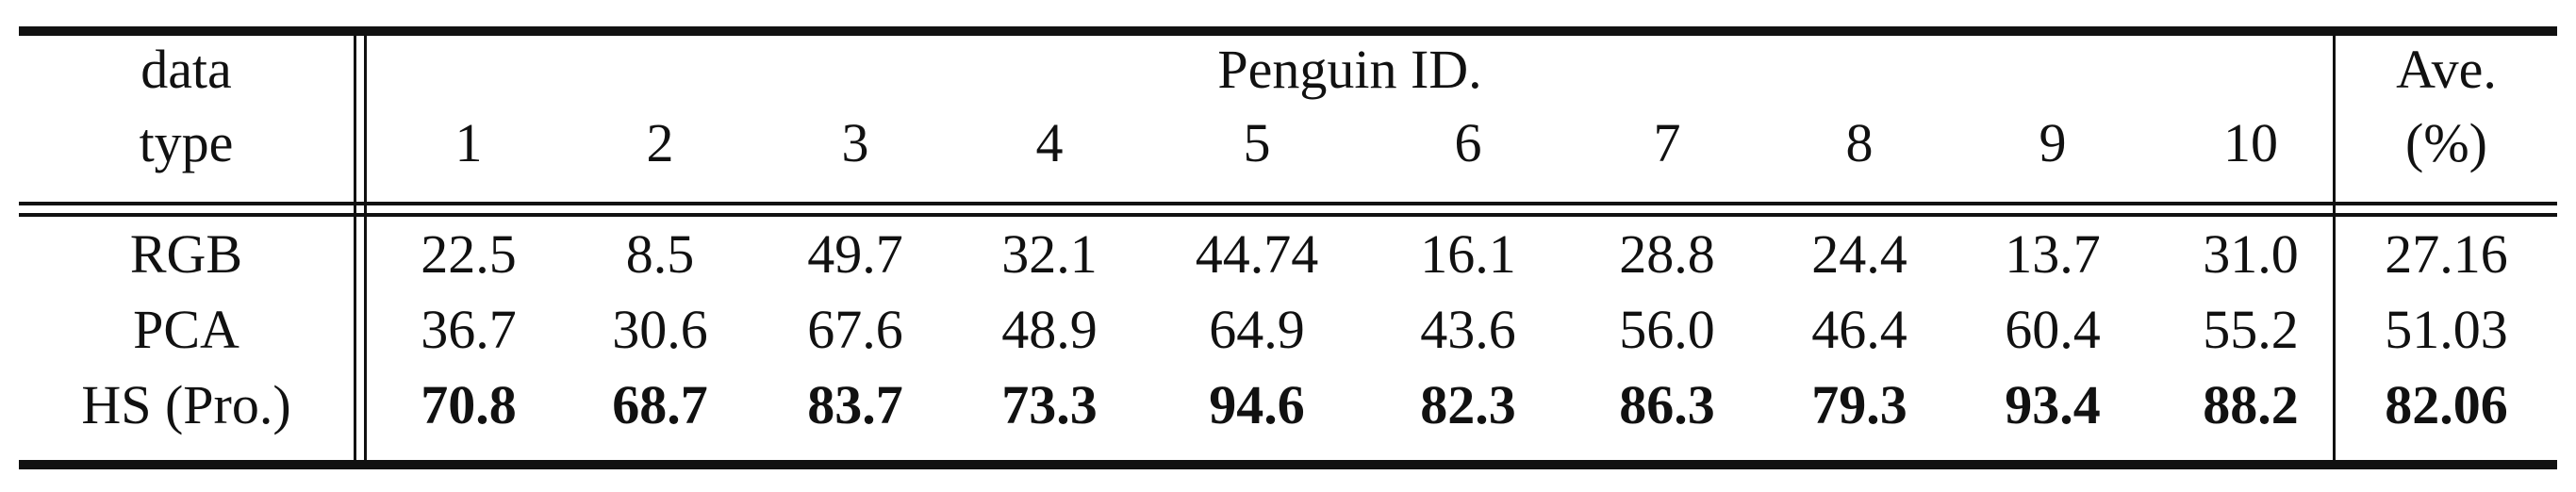 This screenshot has width=2576, height=492. Describe the element at coordinates (2446, 404) in the screenshot. I see `average-hs-pro: 82.06` at that location.